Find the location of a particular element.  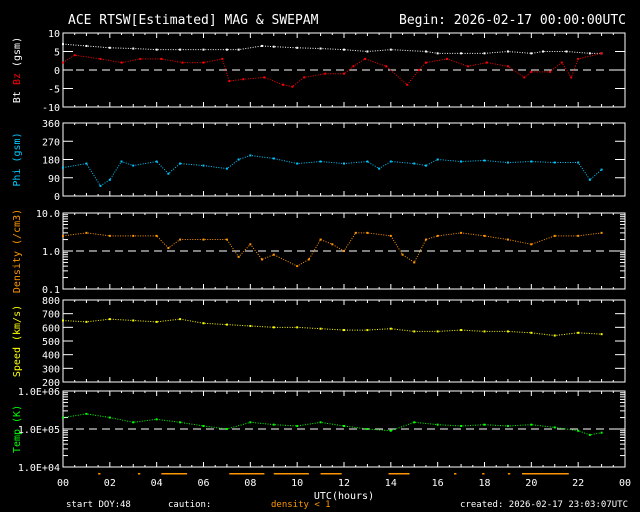

series-speed is located at coordinates (332, 327).